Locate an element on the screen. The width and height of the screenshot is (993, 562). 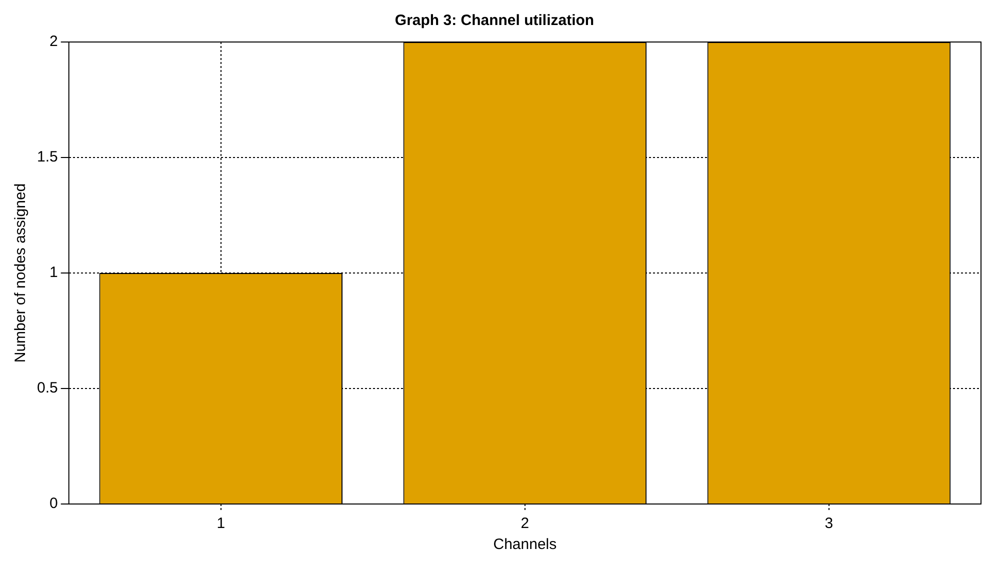
y-tick-label: 0 is located at coordinates (54, 503).